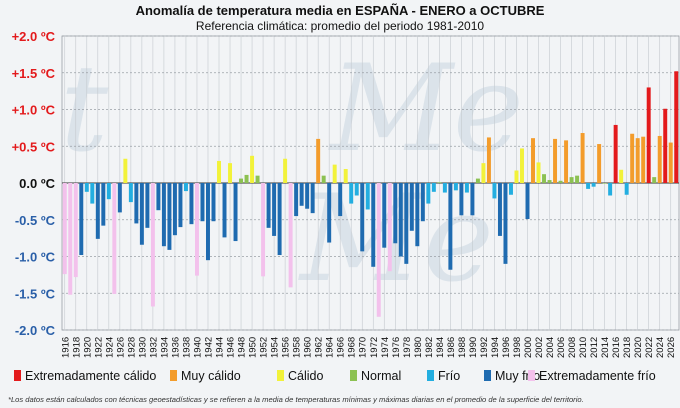  Describe the element at coordinates (175, 347) in the screenshot. I see `x-tick-label: 1936` at that location.